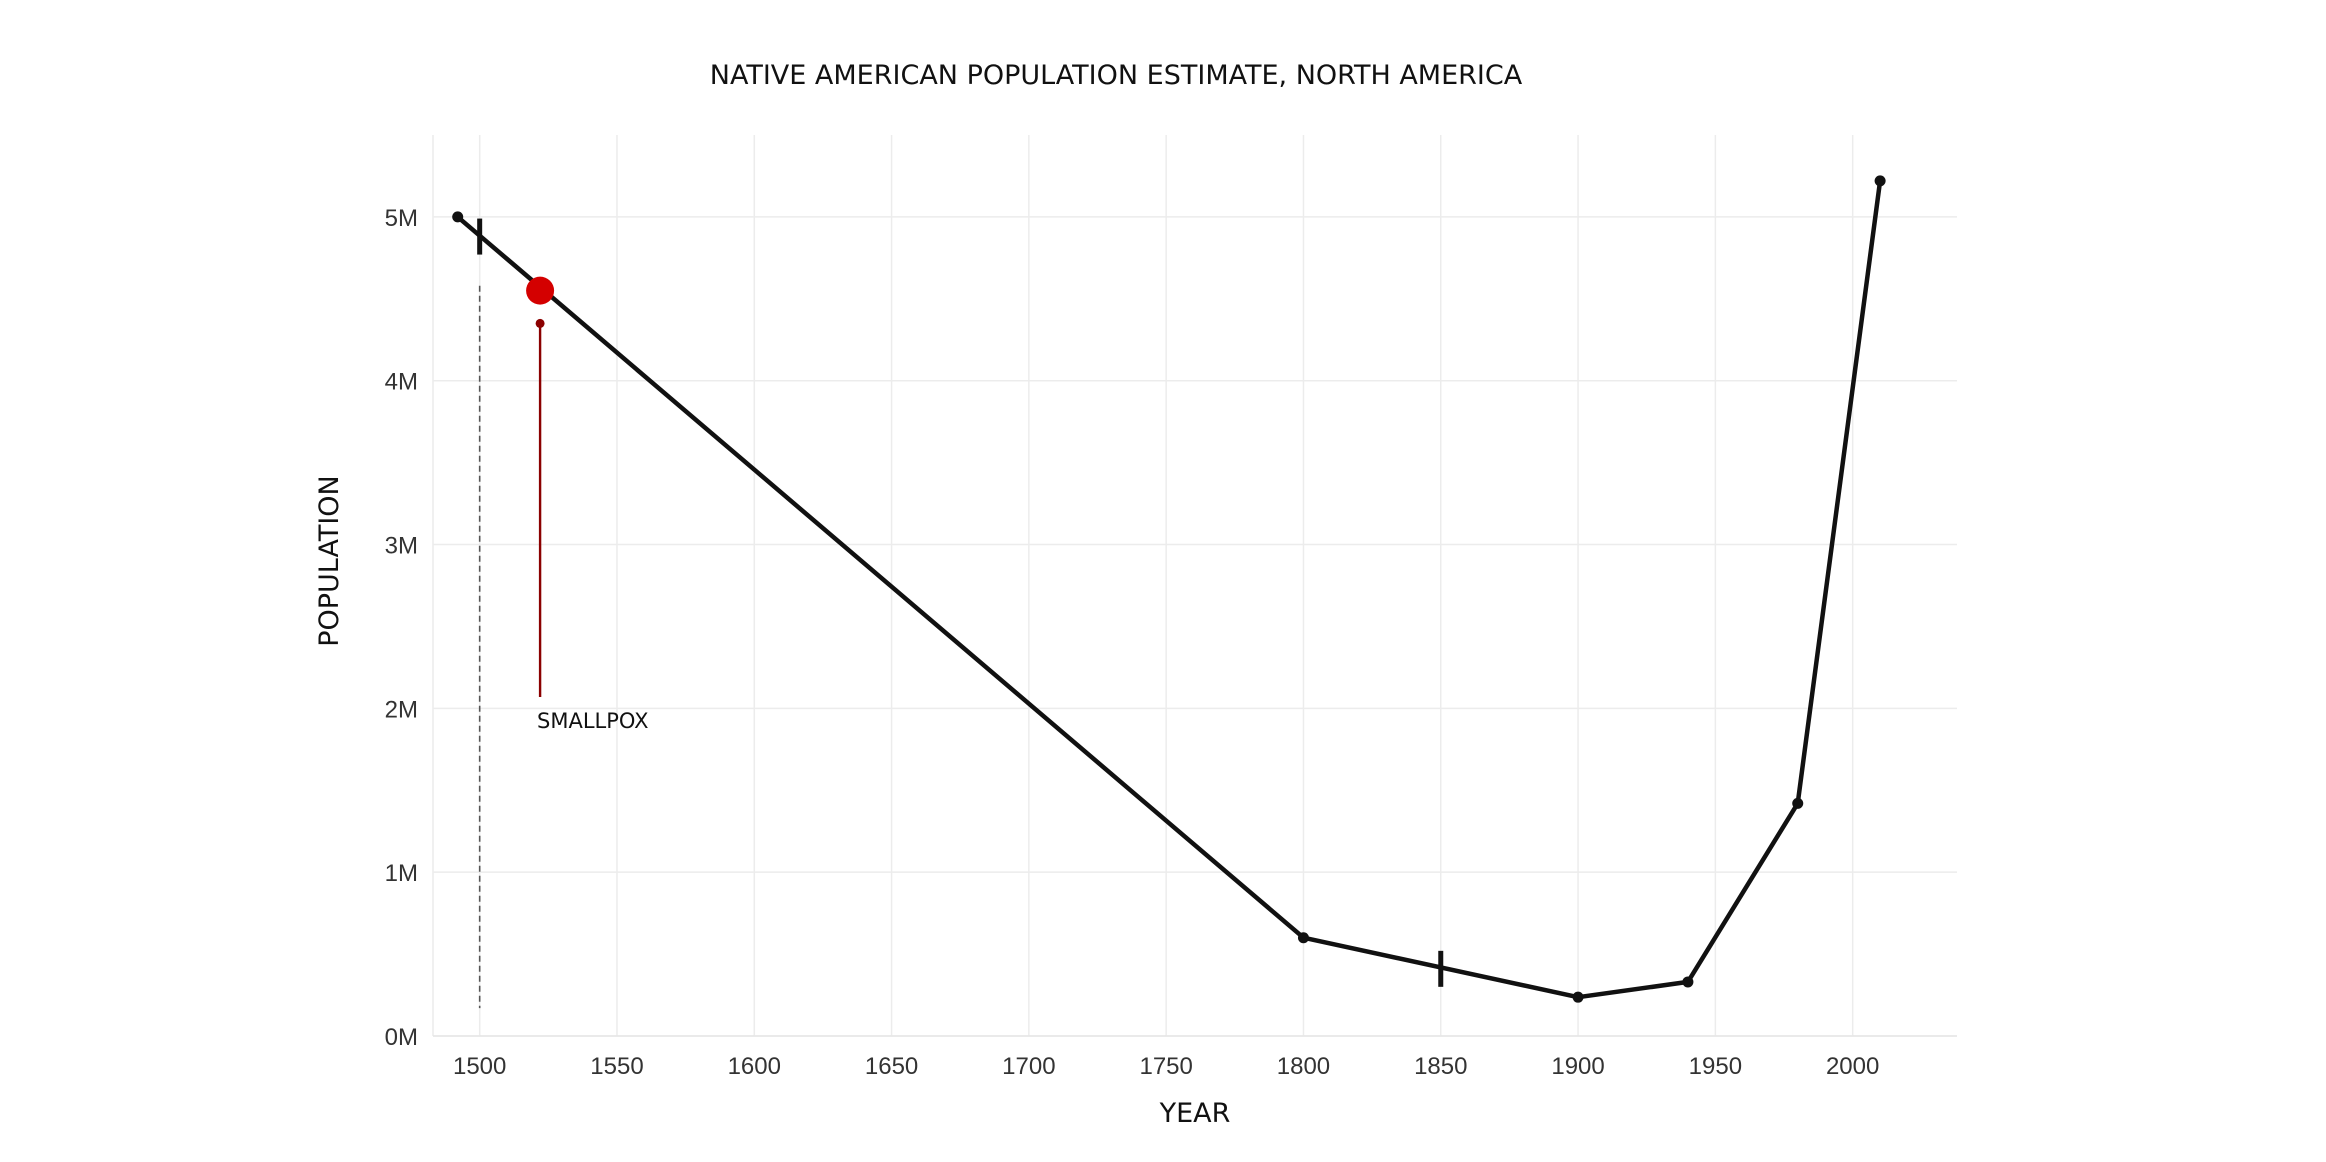  Describe the element at coordinates (401, 382) in the screenshot. I see `y-tick-label: 4M` at that location.